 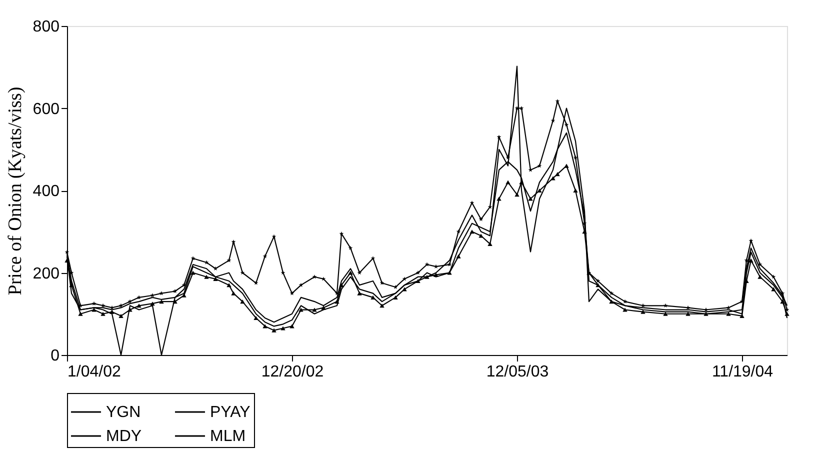 What do you see at coordinates (46, 273) in the screenshot?
I see `y-tick-label: 200` at bounding box center [46, 273].